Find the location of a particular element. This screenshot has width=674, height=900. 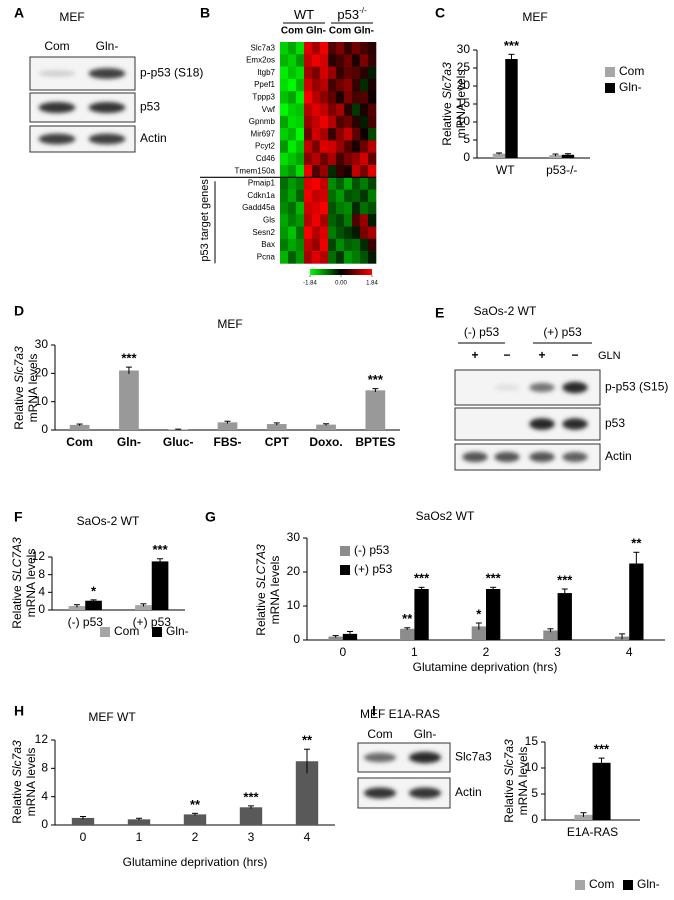

lane-label: + is located at coordinates (541, 355).